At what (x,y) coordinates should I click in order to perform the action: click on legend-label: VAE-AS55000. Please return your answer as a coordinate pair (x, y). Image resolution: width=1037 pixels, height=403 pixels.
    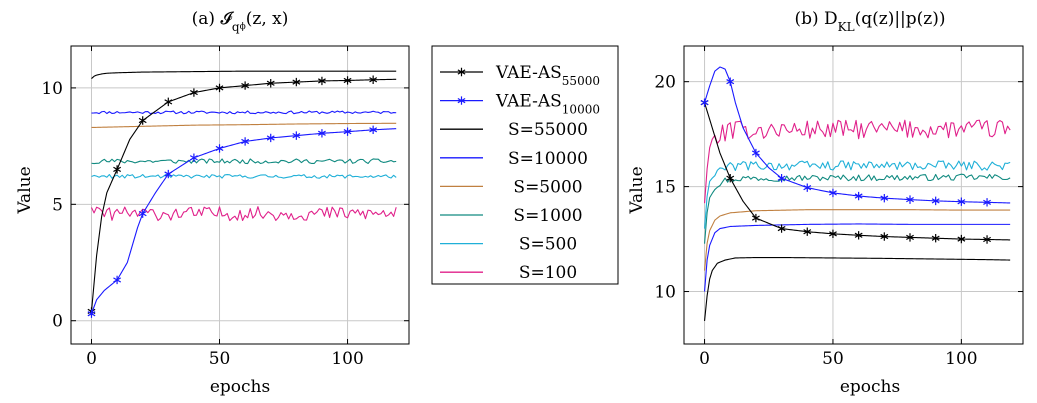
    Looking at the image, I should click on (547, 75).